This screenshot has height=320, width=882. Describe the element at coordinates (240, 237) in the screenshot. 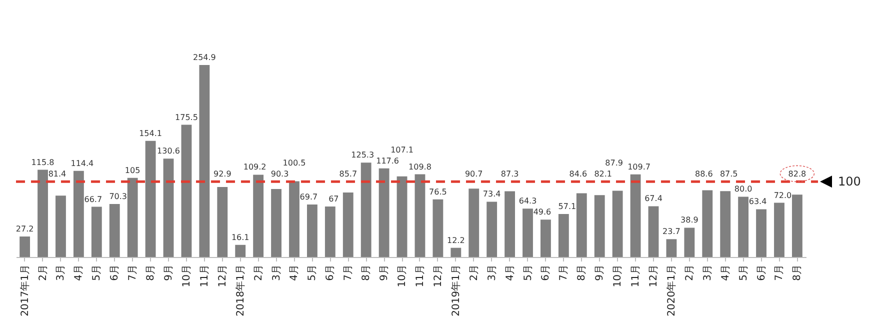

I see `data-label: 16.1` at that location.